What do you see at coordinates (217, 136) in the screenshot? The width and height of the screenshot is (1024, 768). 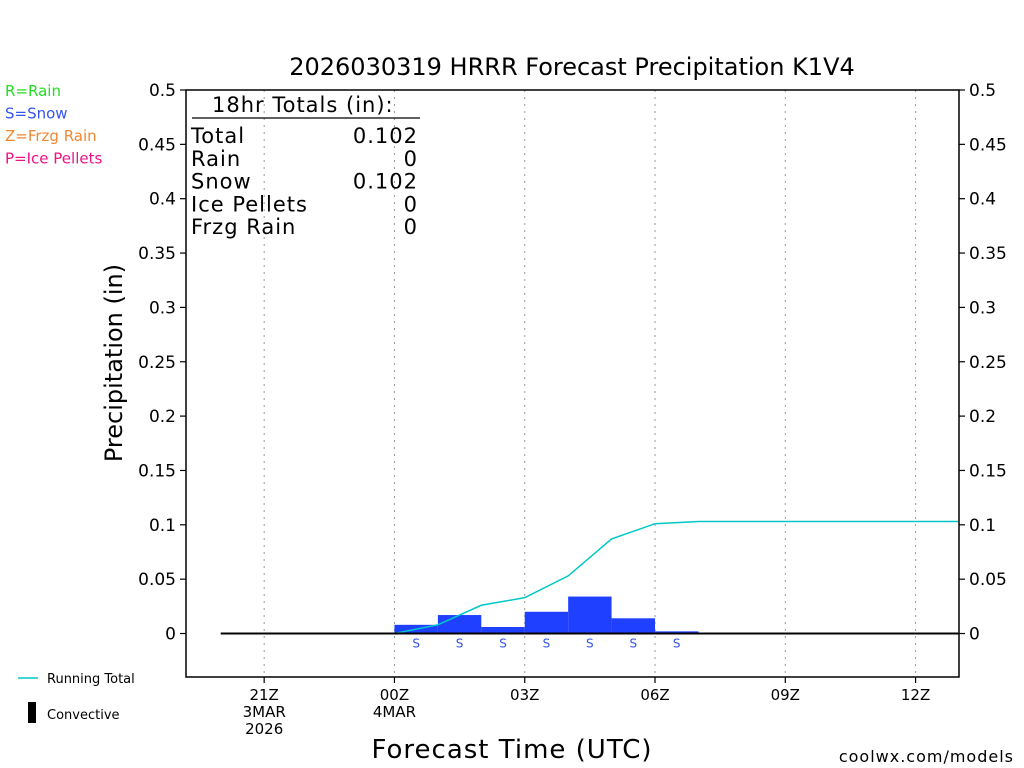 I see `totals-row-label: Total` at bounding box center [217, 136].